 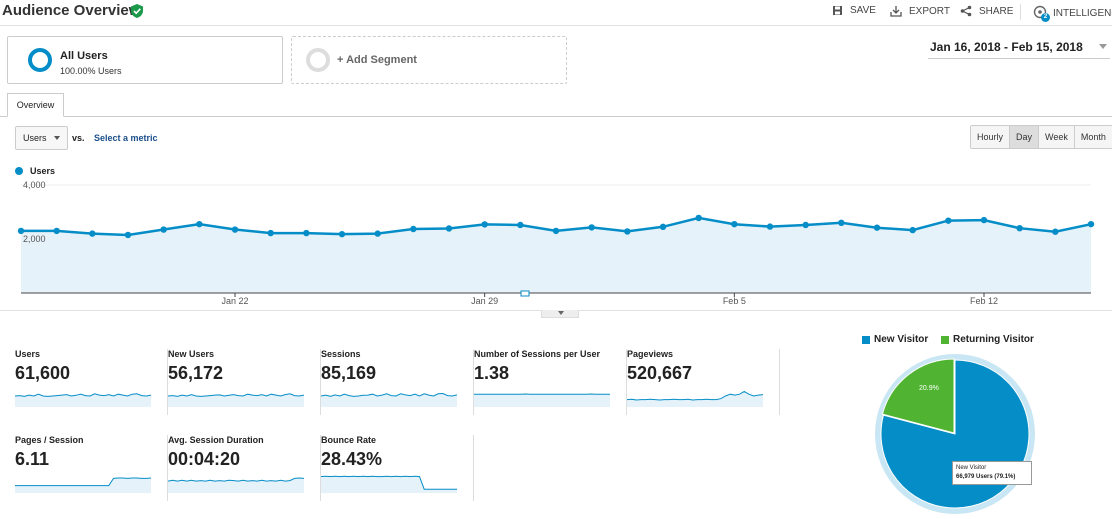 What do you see at coordinates (78, 138) in the screenshot?
I see `vs-label: vs.` at bounding box center [78, 138].